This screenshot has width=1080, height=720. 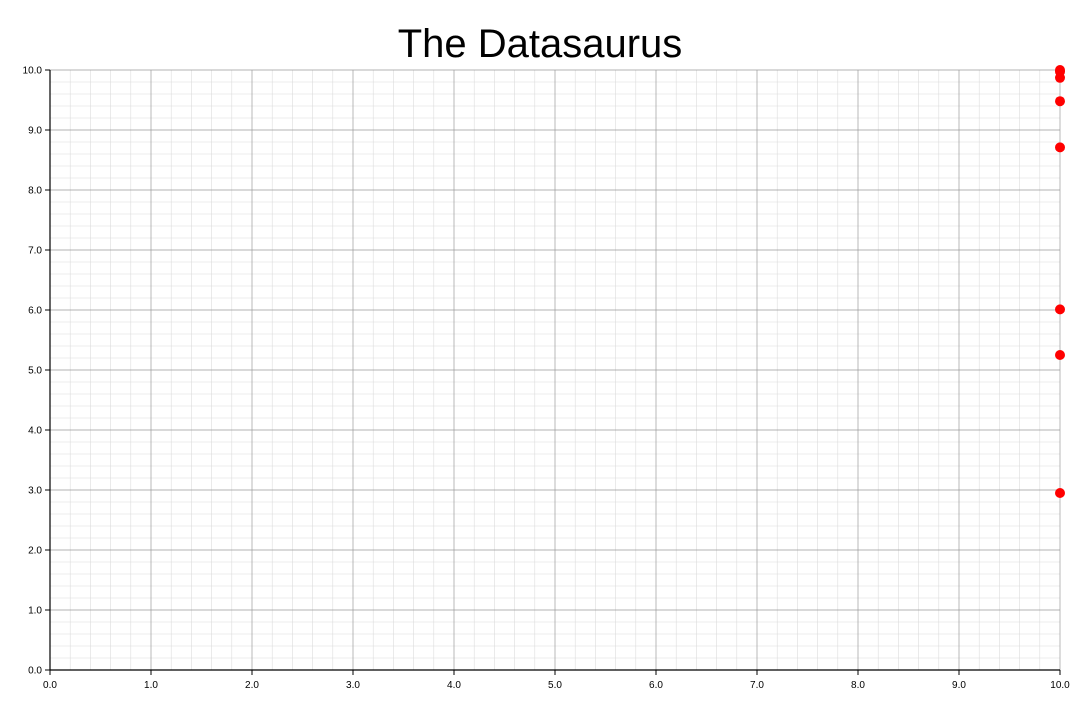 I want to click on x-tick-label: 8.0, so click(x=858, y=685).